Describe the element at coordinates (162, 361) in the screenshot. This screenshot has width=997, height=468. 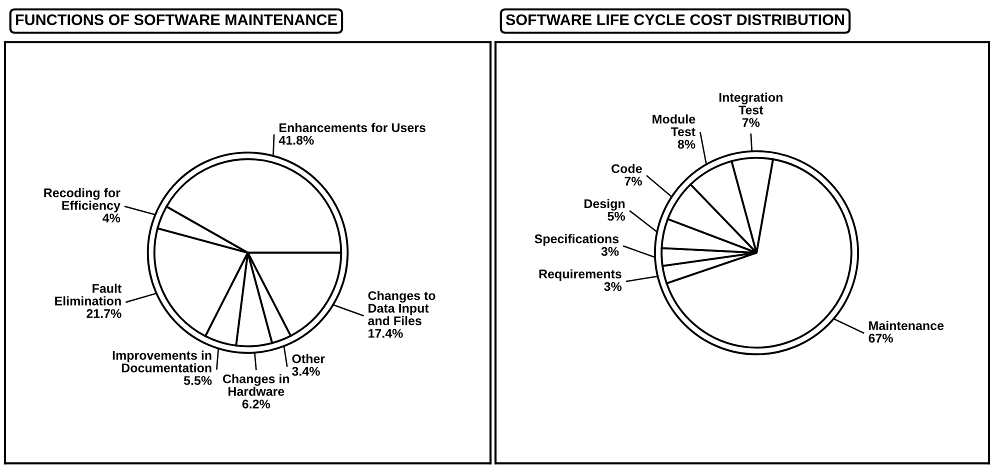
I see `slice-label: Improvements in Documentation` at that location.